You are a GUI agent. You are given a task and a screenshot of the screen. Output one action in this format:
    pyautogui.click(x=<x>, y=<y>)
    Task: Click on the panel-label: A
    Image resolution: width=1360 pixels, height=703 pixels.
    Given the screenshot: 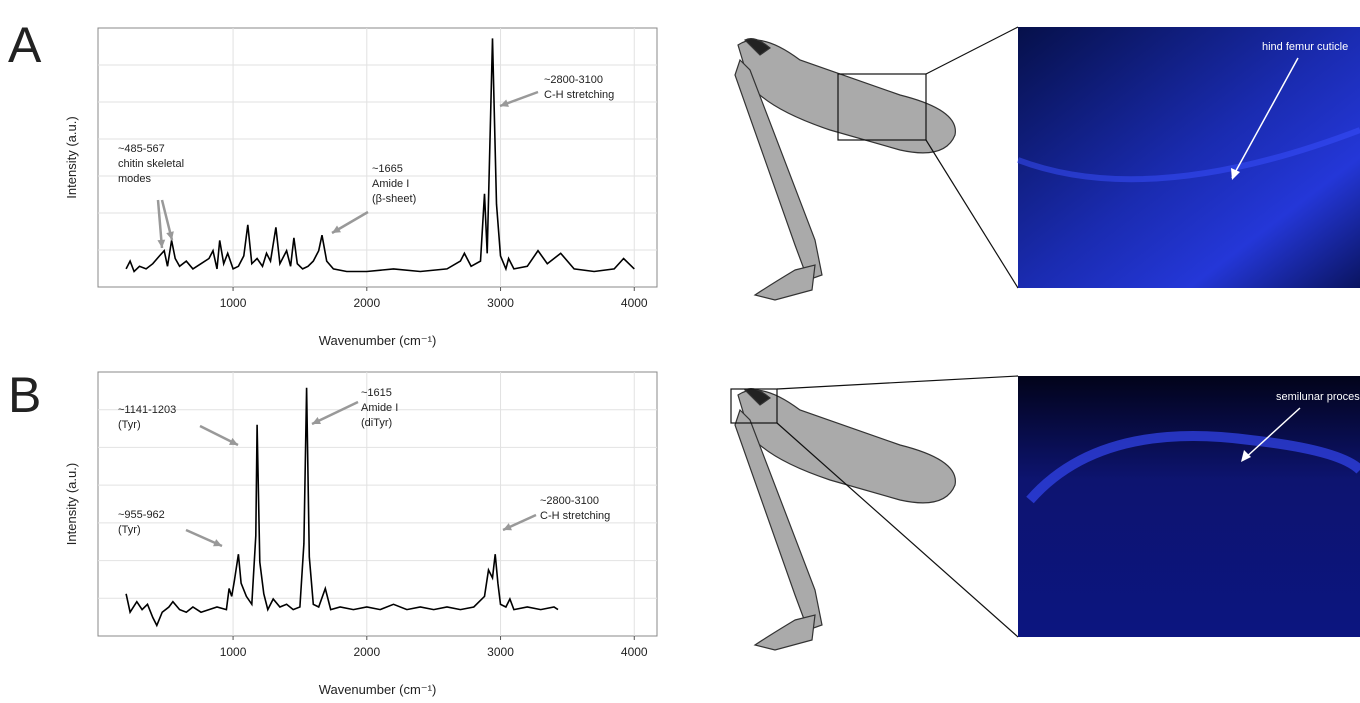 What is the action you would take?
    pyautogui.click(x=25, y=45)
    